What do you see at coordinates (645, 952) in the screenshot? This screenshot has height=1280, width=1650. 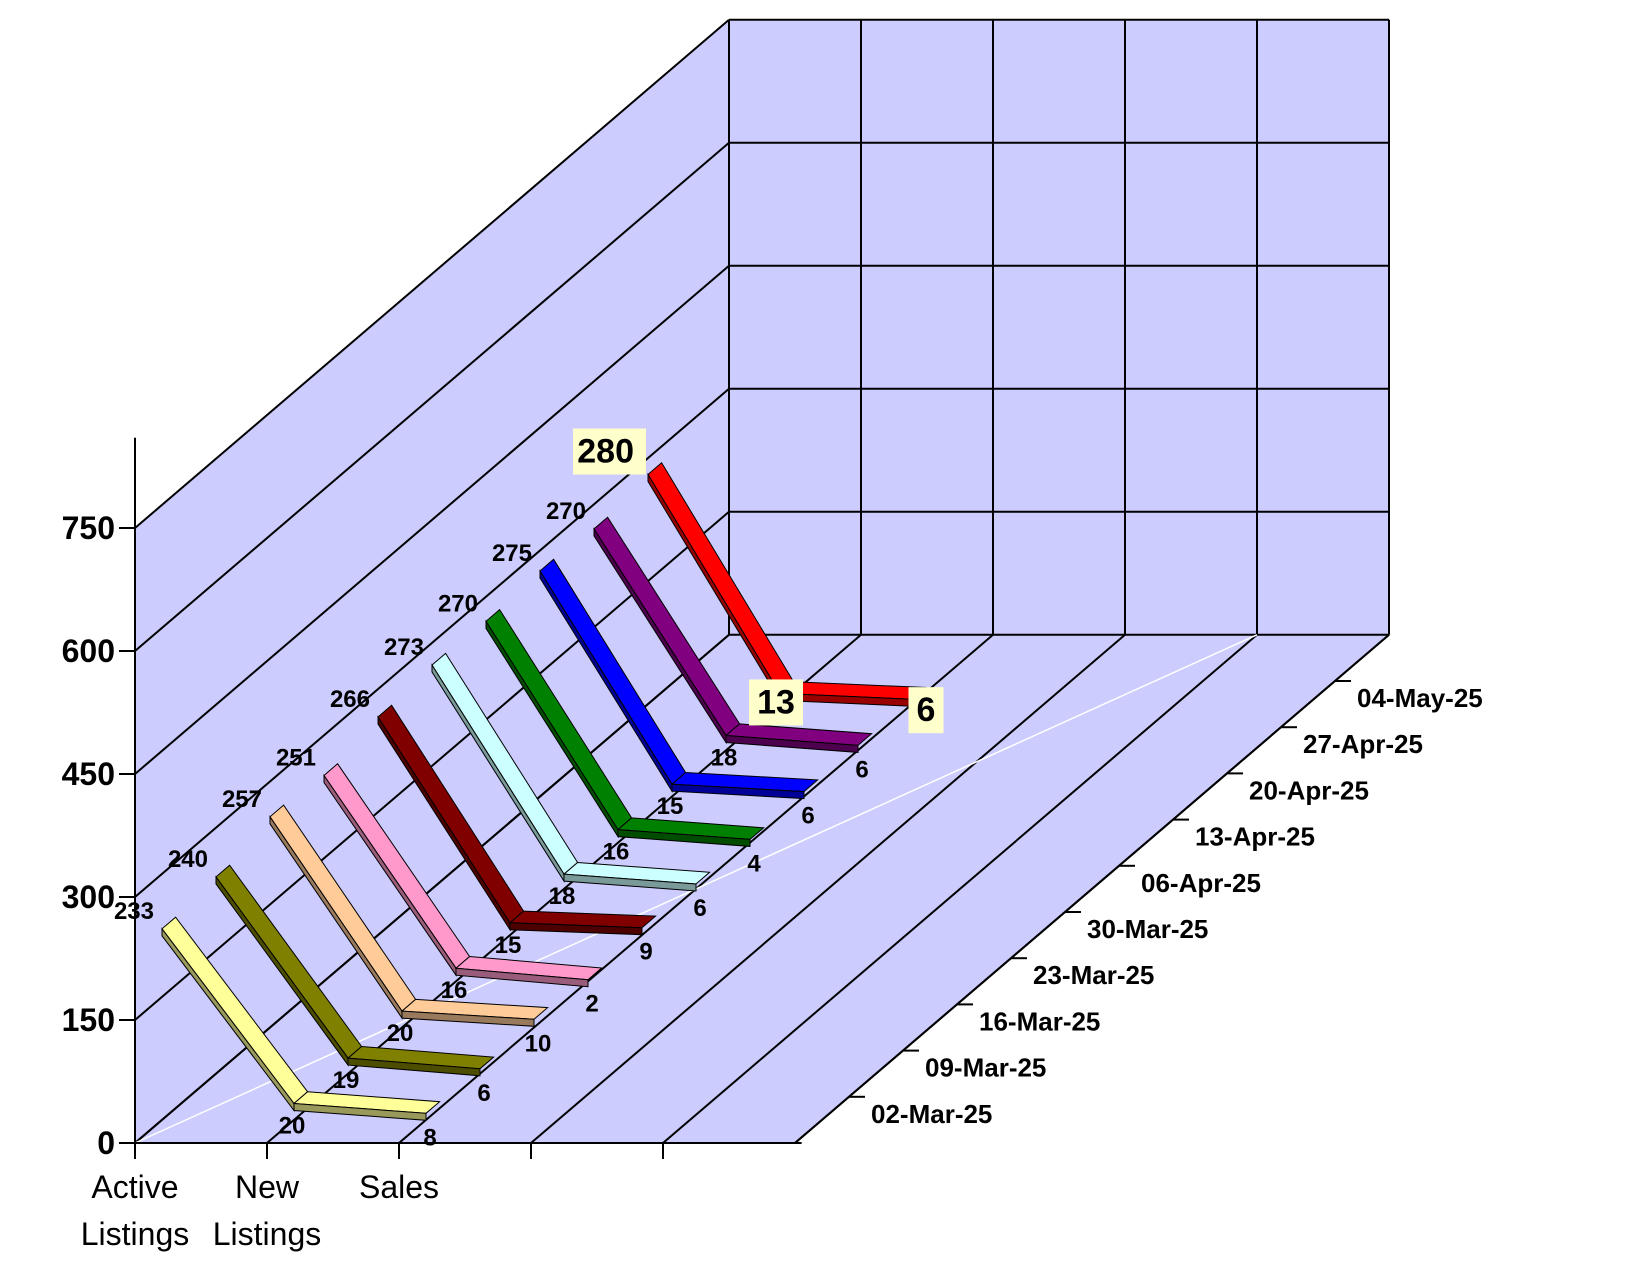 I see `data-label: 9` at bounding box center [645, 952].